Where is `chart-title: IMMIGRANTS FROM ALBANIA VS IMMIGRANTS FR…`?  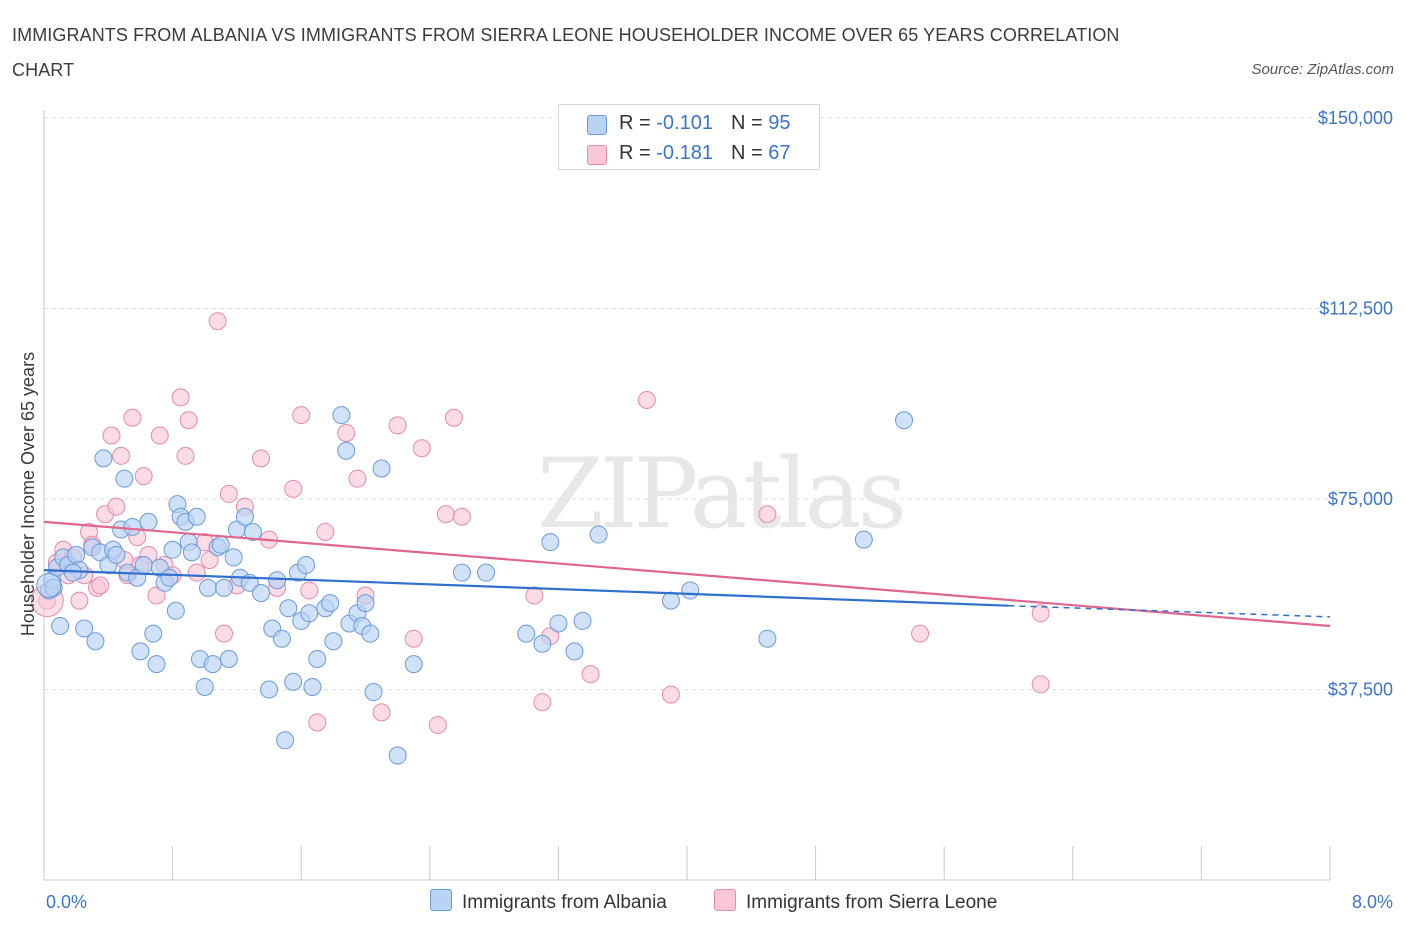 chart-title: IMMIGRANTS FROM ALBANIA VS IMMIGRANTS FR… is located at coordinates (566, 52).